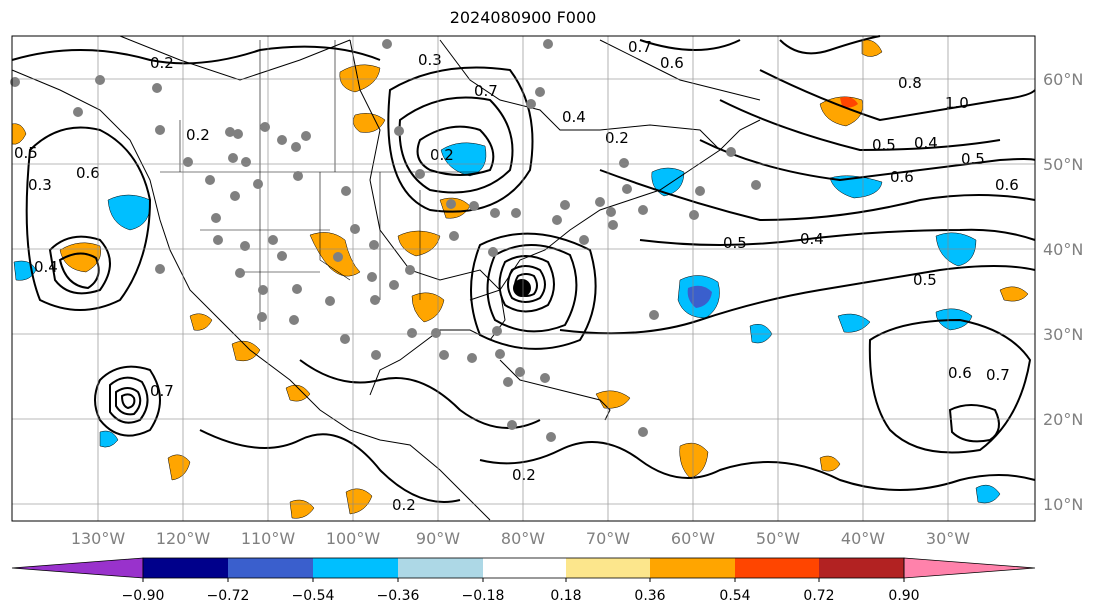 The height and width of the screenshot is (615, 1105). Describe the element at coordinates (608, 538) in the screenshot. I see `lon-label: 70°W` at that location.